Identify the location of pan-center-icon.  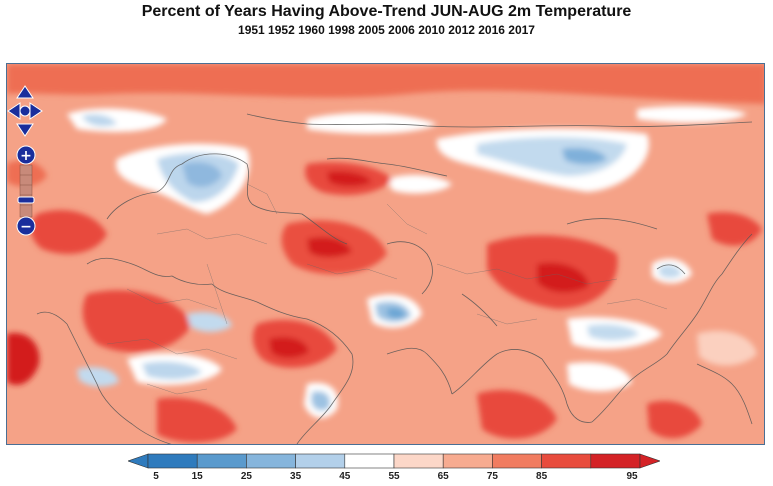
(25, 111).